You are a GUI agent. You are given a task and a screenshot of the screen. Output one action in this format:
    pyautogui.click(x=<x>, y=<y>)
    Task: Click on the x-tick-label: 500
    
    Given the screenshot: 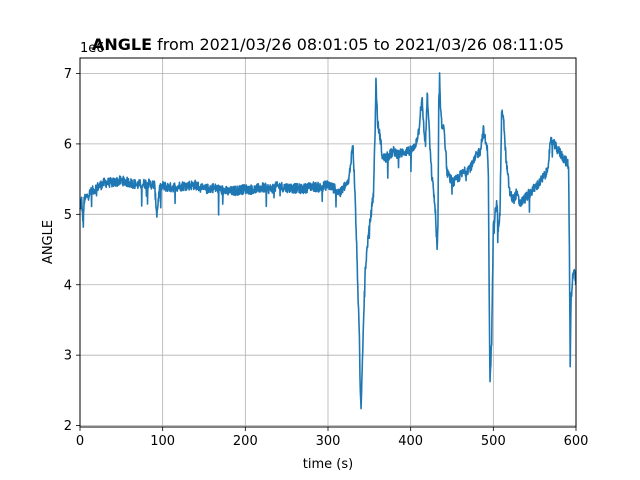 What is the action you would take?
    pyautogui.click(x=493, y=441)
    